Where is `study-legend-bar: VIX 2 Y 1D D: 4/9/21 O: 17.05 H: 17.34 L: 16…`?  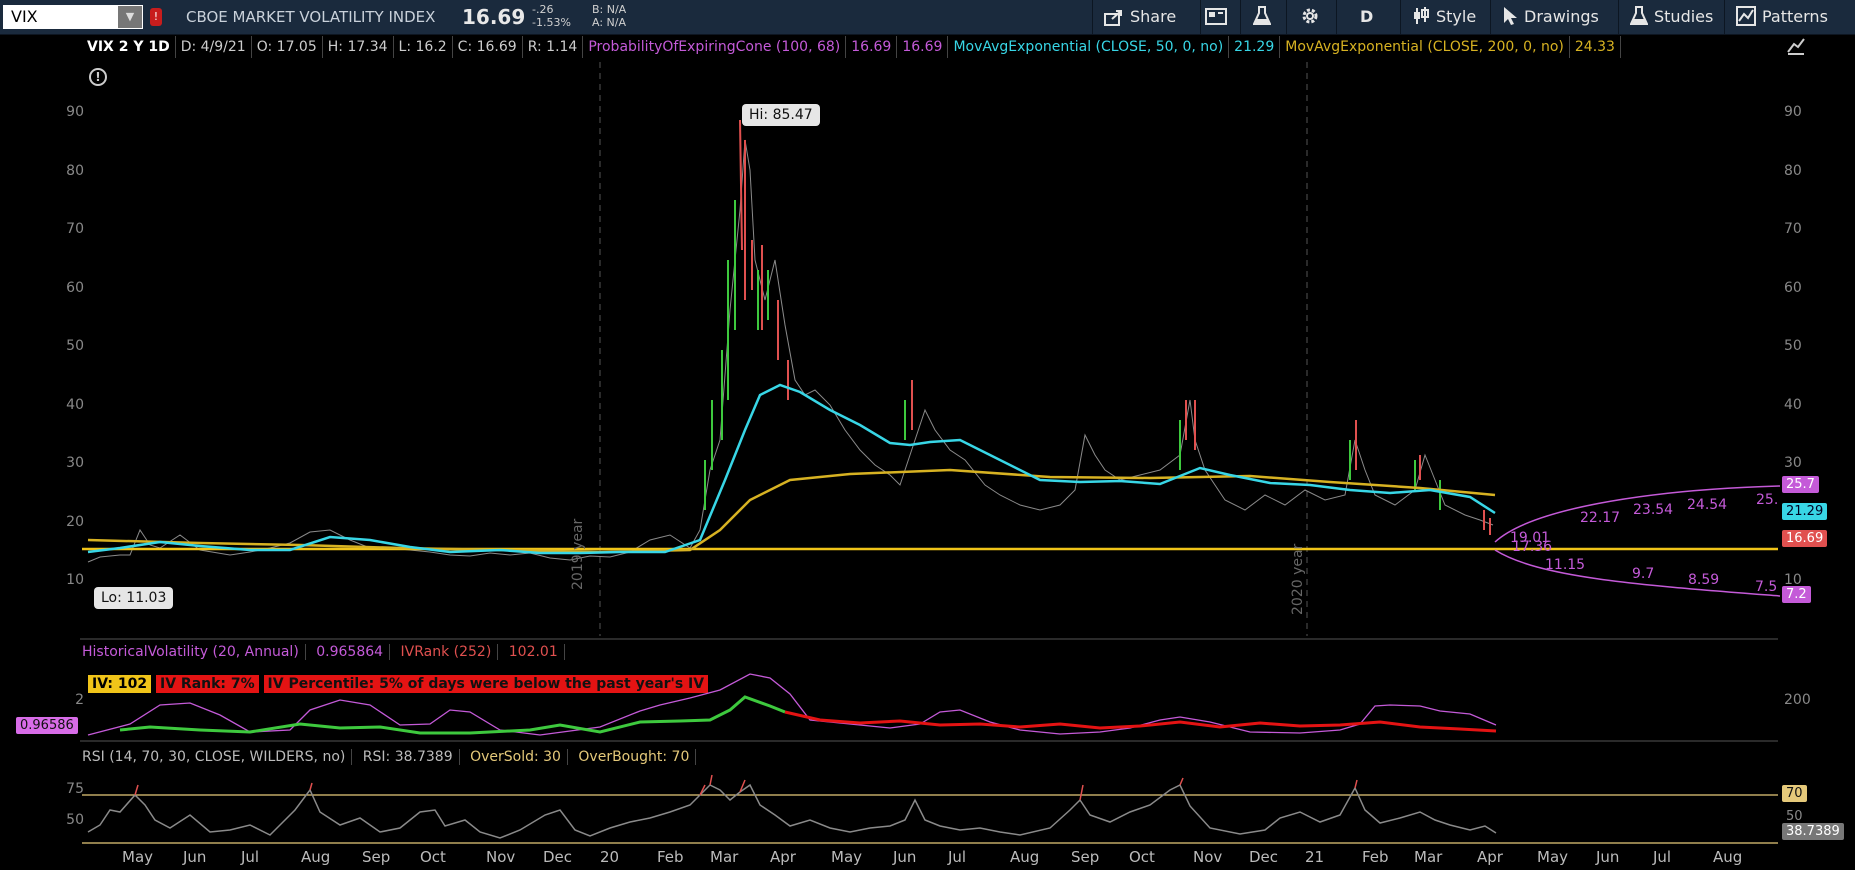 study-legend-bar: VIX 2 Y 1D D: 4/9/21 O: 17.05 H: 17.34 L: 16… is located at coordinates (851, 47).